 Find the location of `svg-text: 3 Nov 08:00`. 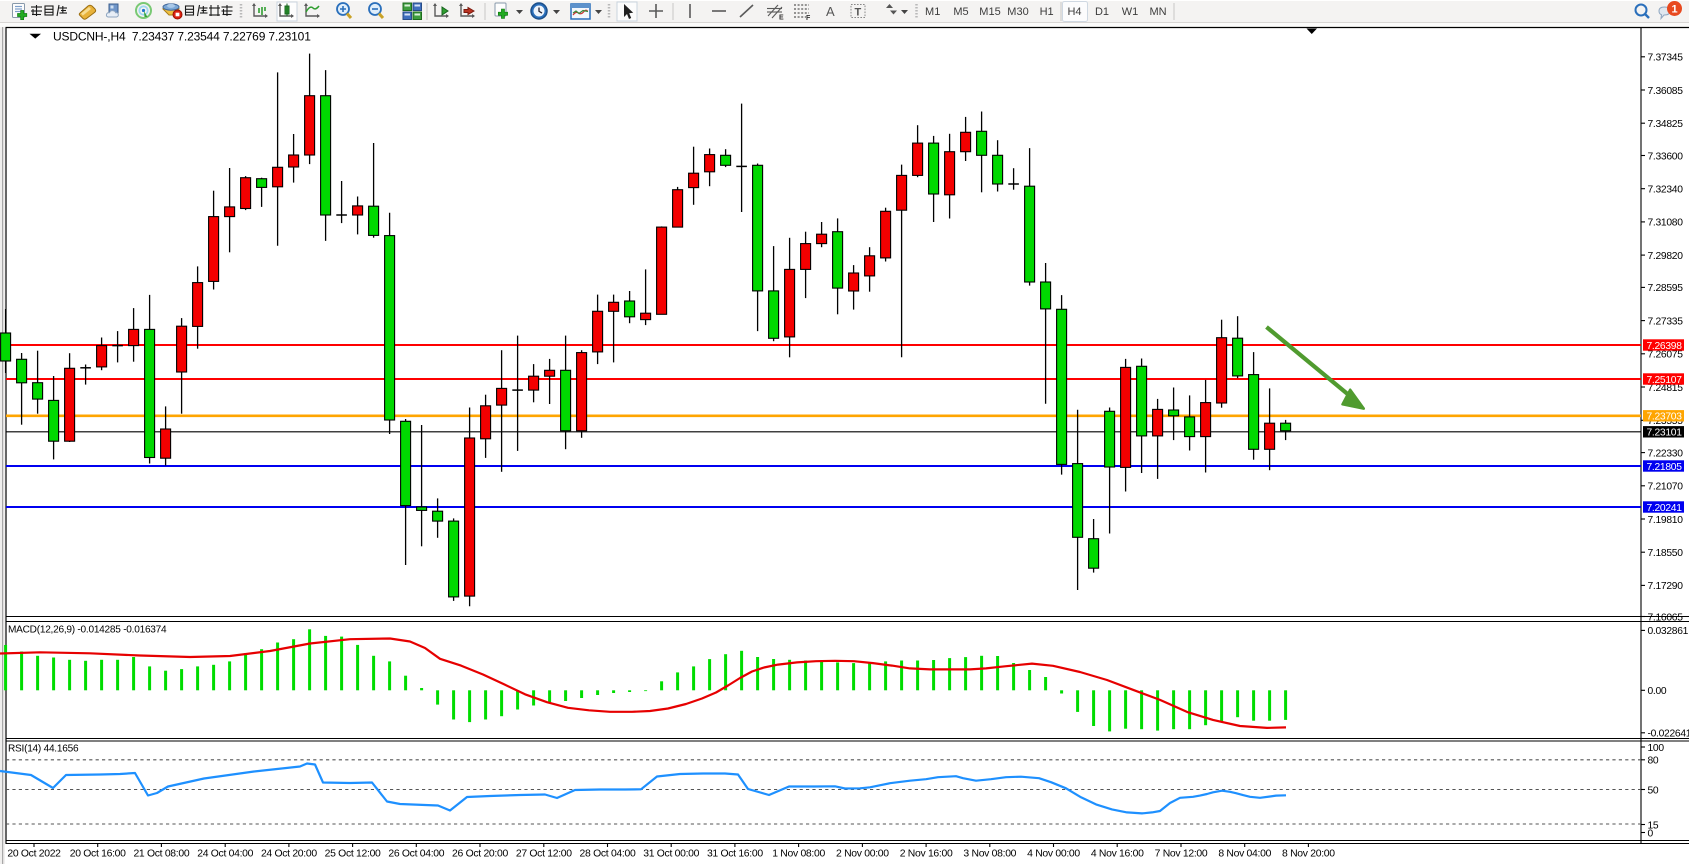

svg-text: 3 Nov 08:00 is located at coordinates (989, 854).